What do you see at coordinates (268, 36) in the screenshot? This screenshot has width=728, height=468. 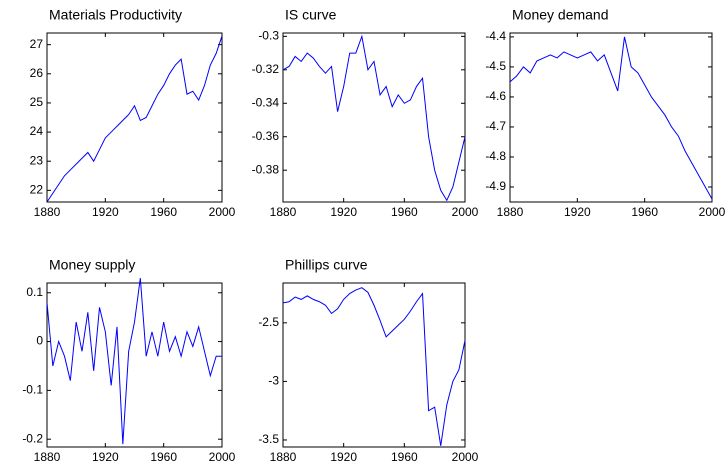 I see `y-tick-label: -0.3` at bounding box center [268, 36].